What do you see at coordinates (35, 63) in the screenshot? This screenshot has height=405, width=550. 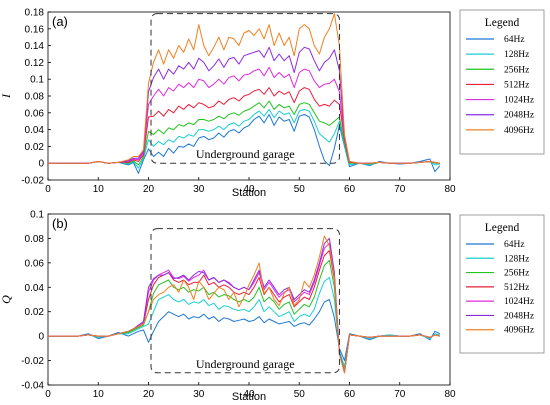 I see `y-tick-label: 0.12` at bounding box center [35, 63].